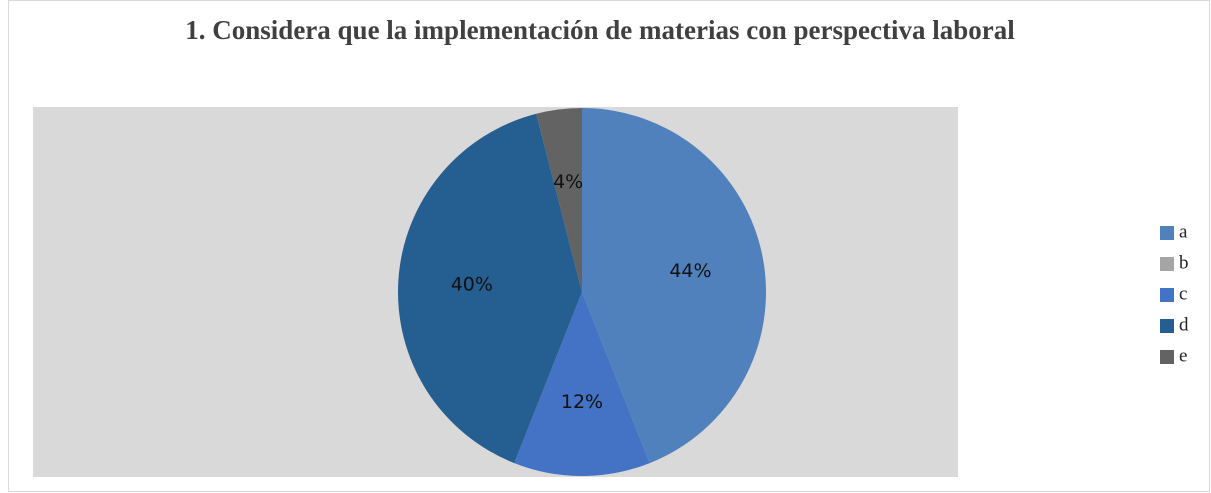  I want to click on legend-label: c, so click(1183, 293).